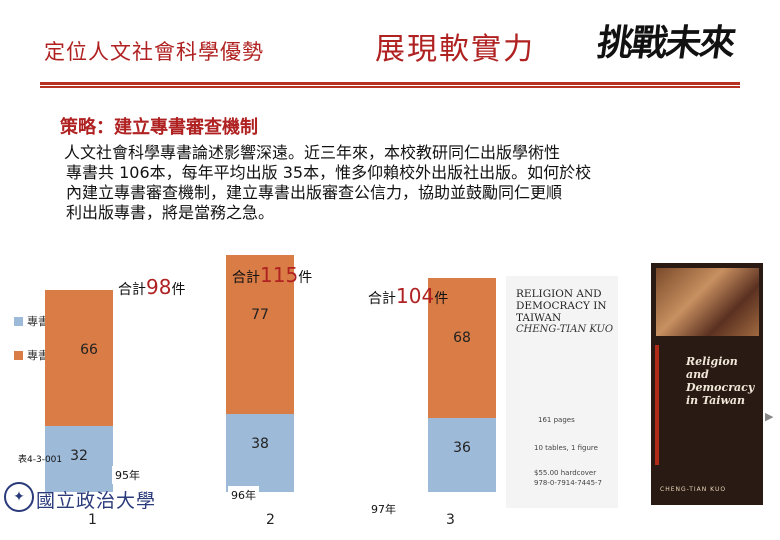  Describe the element at coordinates (565, 329) in the screenshot. I see `book-author: CHENG-TIAN KUO` at that location.